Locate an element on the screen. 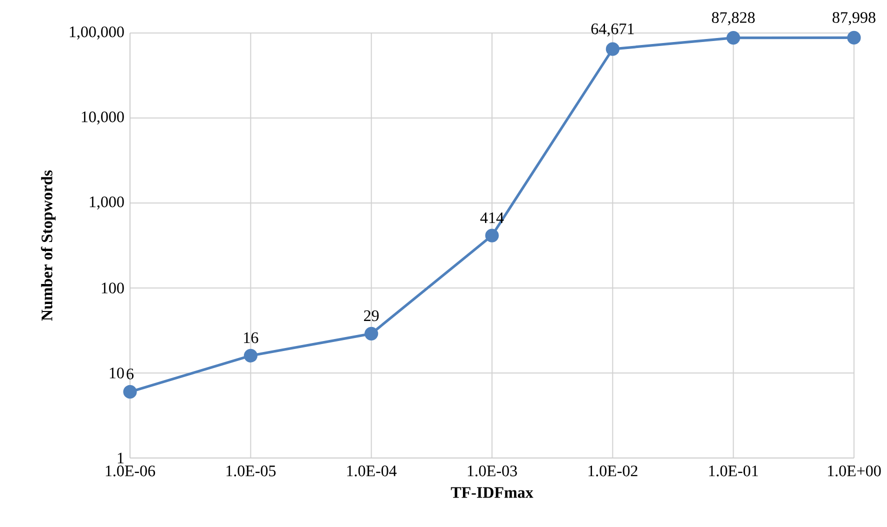 This screenshot has width=887, height=527. x-tick-label: 1.0E-05 is located at coordinates (251, 471).